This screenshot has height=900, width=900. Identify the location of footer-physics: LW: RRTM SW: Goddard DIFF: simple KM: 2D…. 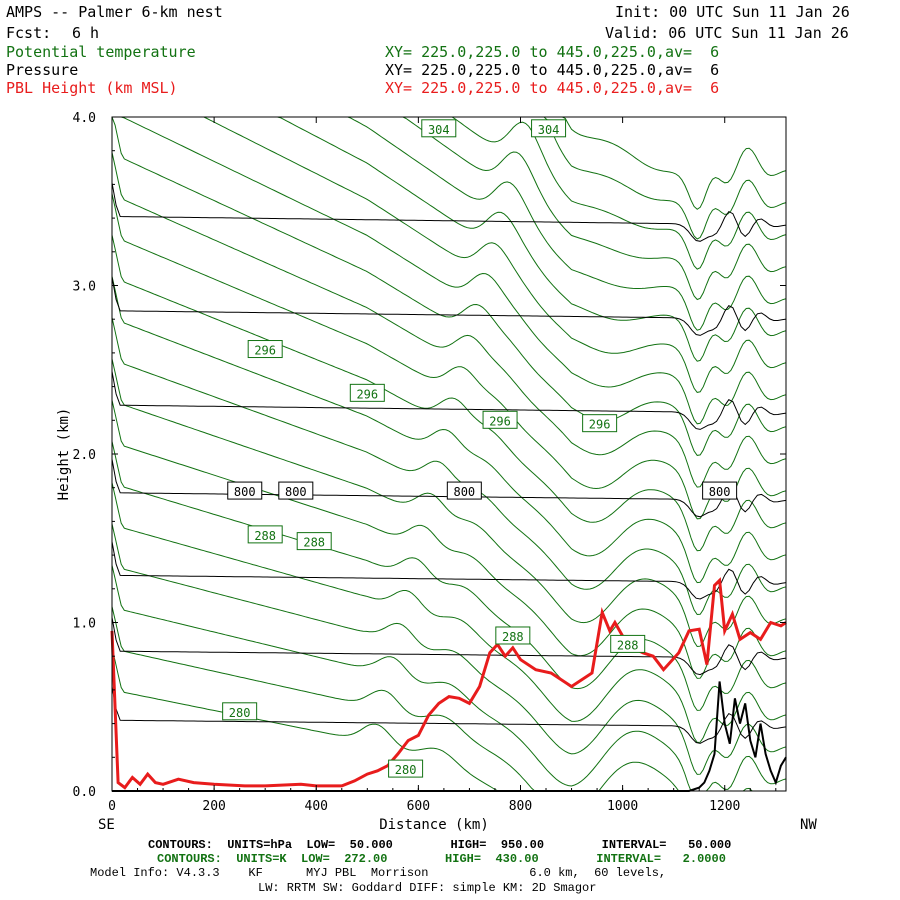
(427, 888).